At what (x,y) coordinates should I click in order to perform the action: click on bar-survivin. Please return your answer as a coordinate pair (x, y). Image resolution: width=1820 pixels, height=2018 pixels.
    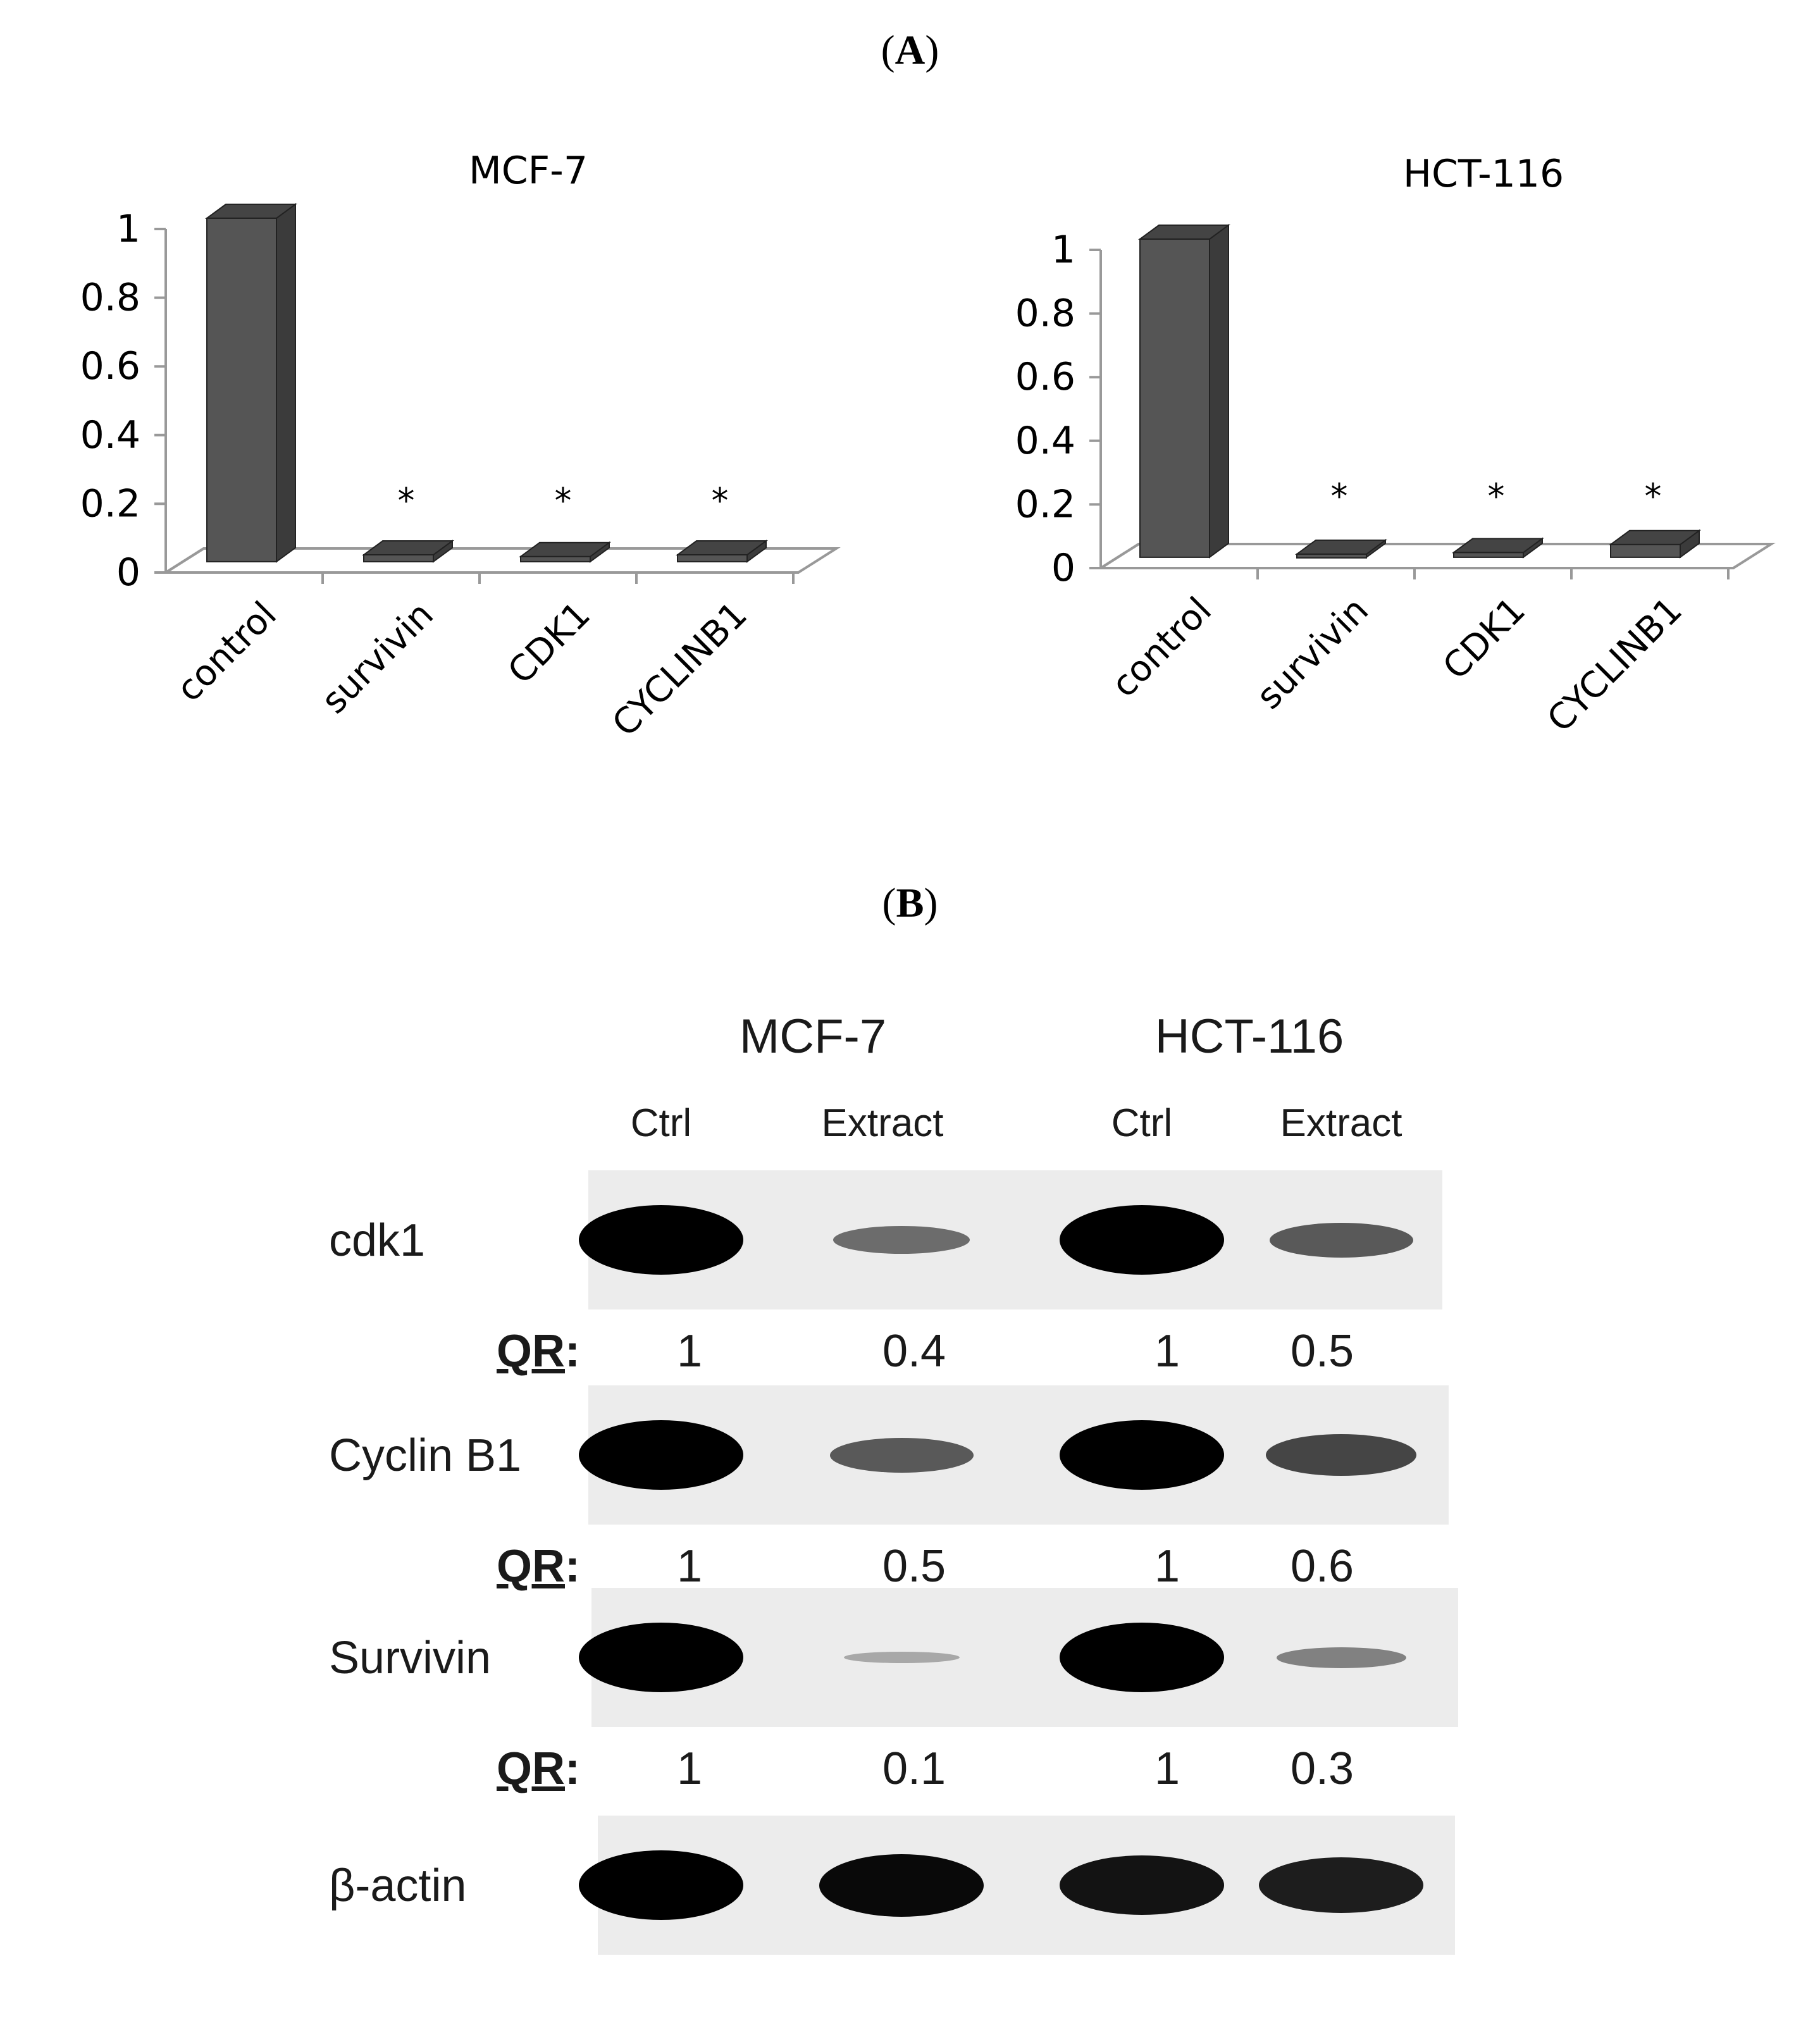
    Looking at the image, I should click on (398, 558).